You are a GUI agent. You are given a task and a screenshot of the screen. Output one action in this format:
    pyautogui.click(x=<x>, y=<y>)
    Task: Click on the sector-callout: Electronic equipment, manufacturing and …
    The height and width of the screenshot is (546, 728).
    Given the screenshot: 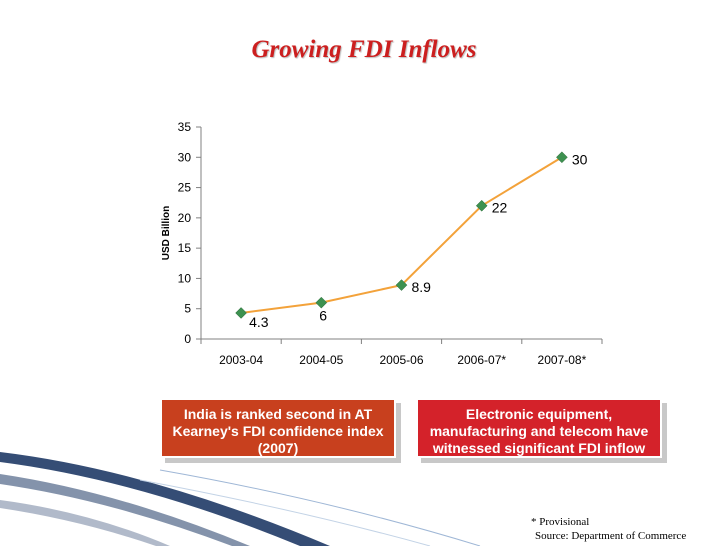 What is the action you would take?
    pyautogui.click(x=539, y=428)
    